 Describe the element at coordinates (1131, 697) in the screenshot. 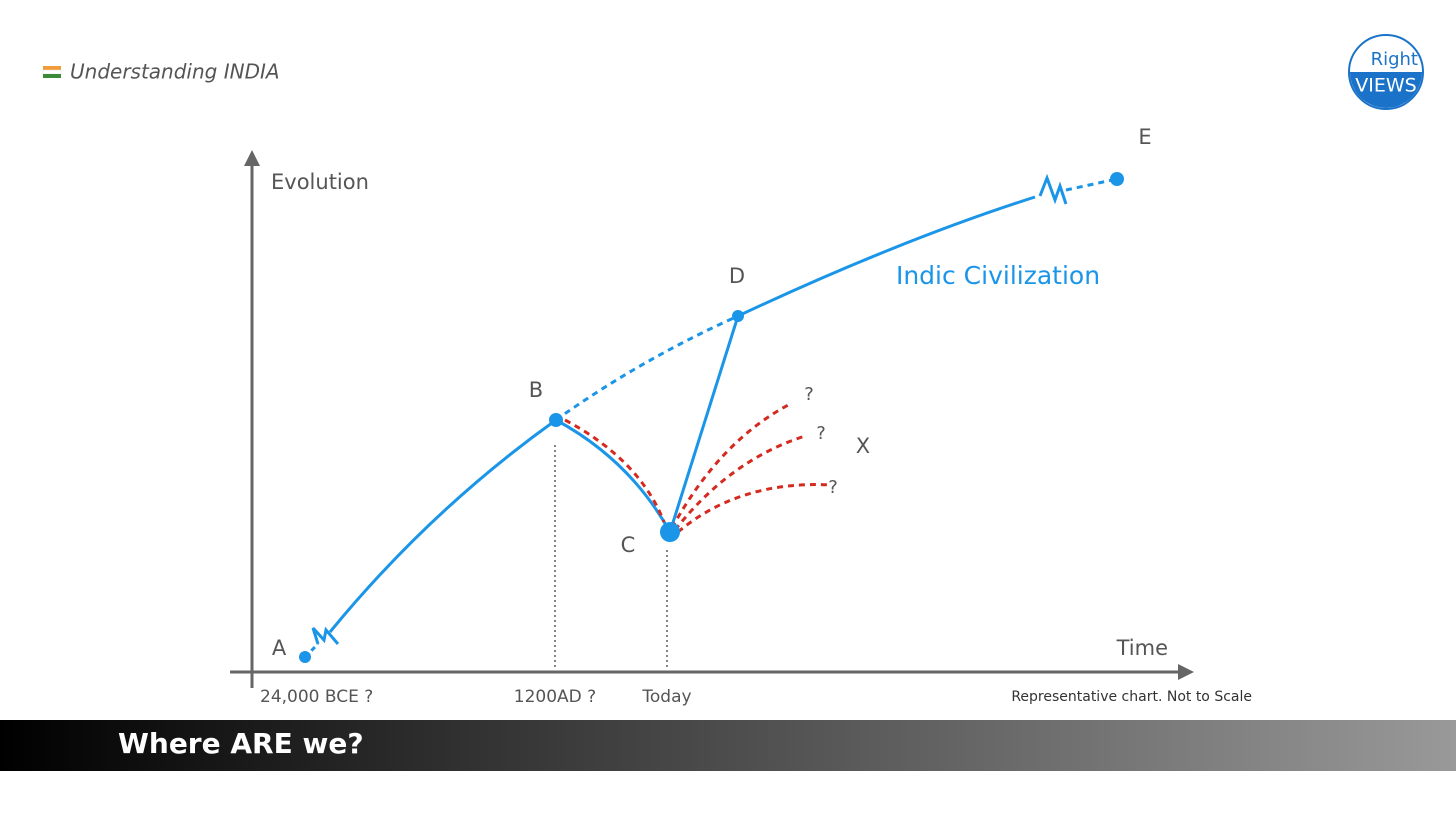

I see `note: Representative chart. Not to Scale` at that location.